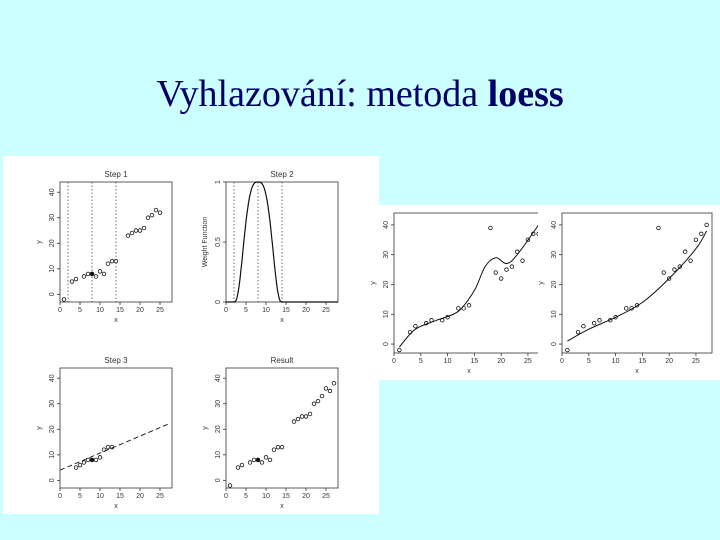 This screenshot has height=540, width=720. I want to click on chart-title: Result, so click(282, 360).